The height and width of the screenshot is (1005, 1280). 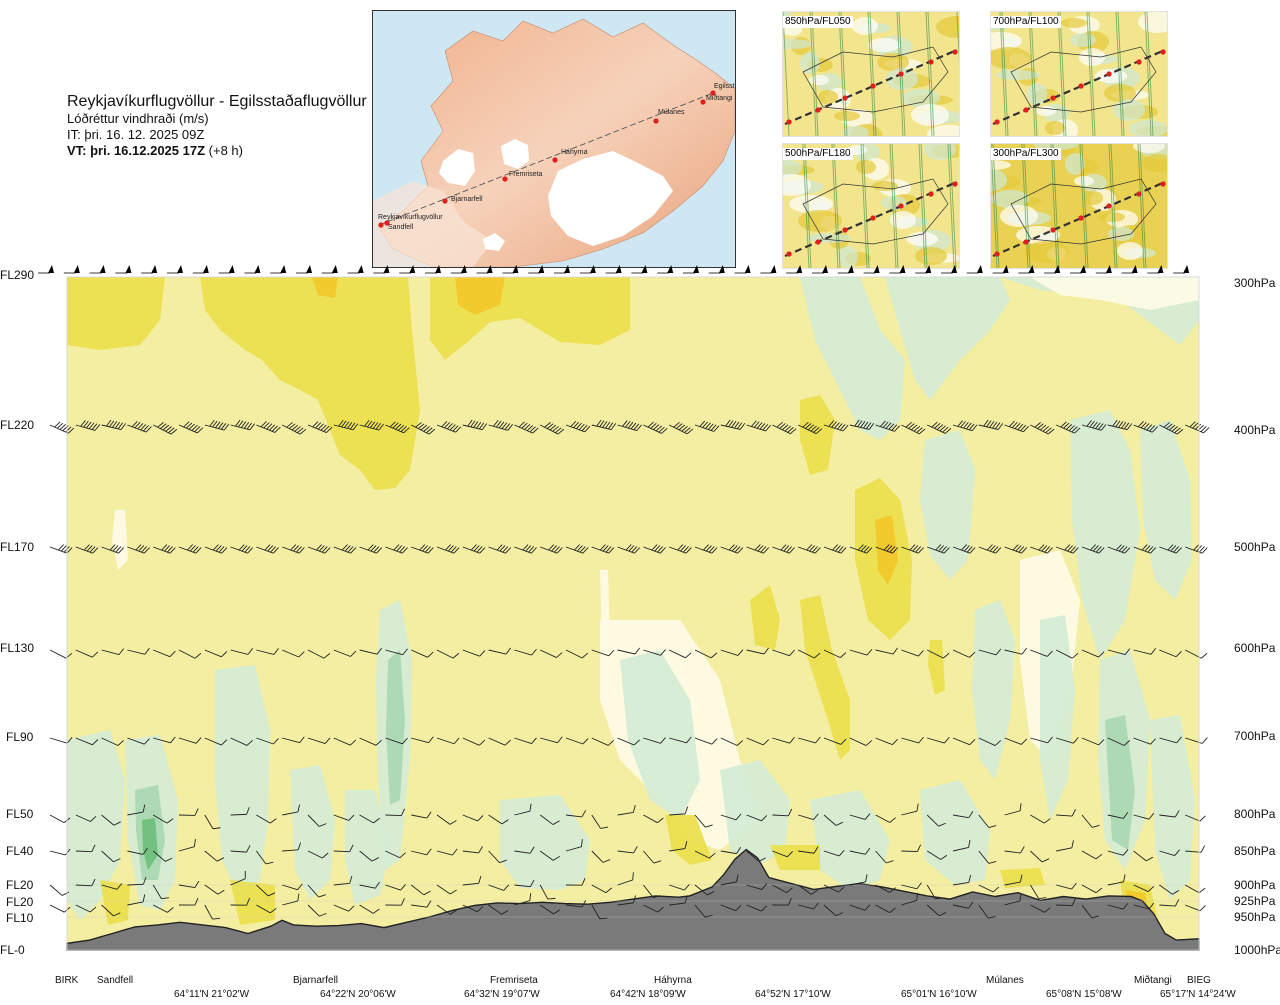 I want to click on level-map-700: 700hPa/FL100, so click(x=1079, y=74).